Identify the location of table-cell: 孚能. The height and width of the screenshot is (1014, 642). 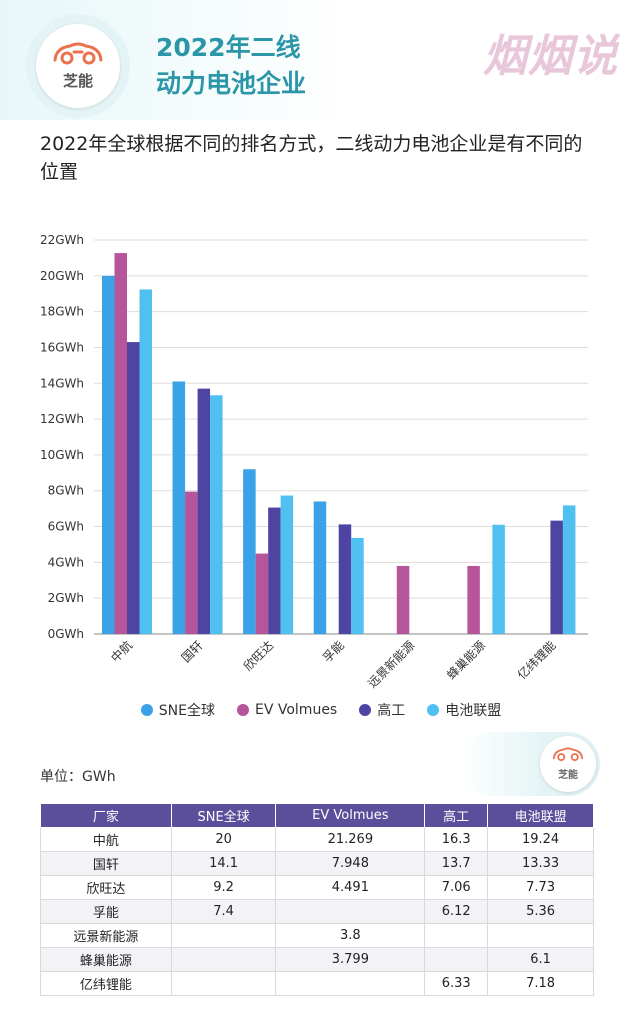
(106, 911).